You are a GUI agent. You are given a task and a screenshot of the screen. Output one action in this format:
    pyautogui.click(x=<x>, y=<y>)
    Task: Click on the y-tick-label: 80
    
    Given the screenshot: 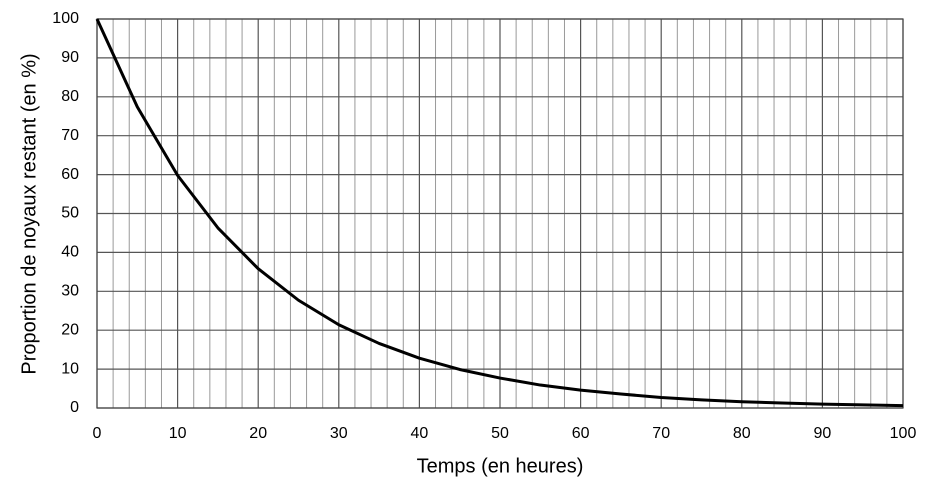 What is the action you would take?
    pyautogui.click(x=70, y=96)
    